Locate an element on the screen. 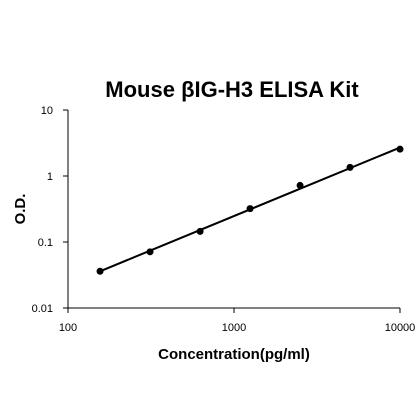 The image size is (420, 420). x-ticks: 100 1000 10000 is located at coordinates (237, 321).